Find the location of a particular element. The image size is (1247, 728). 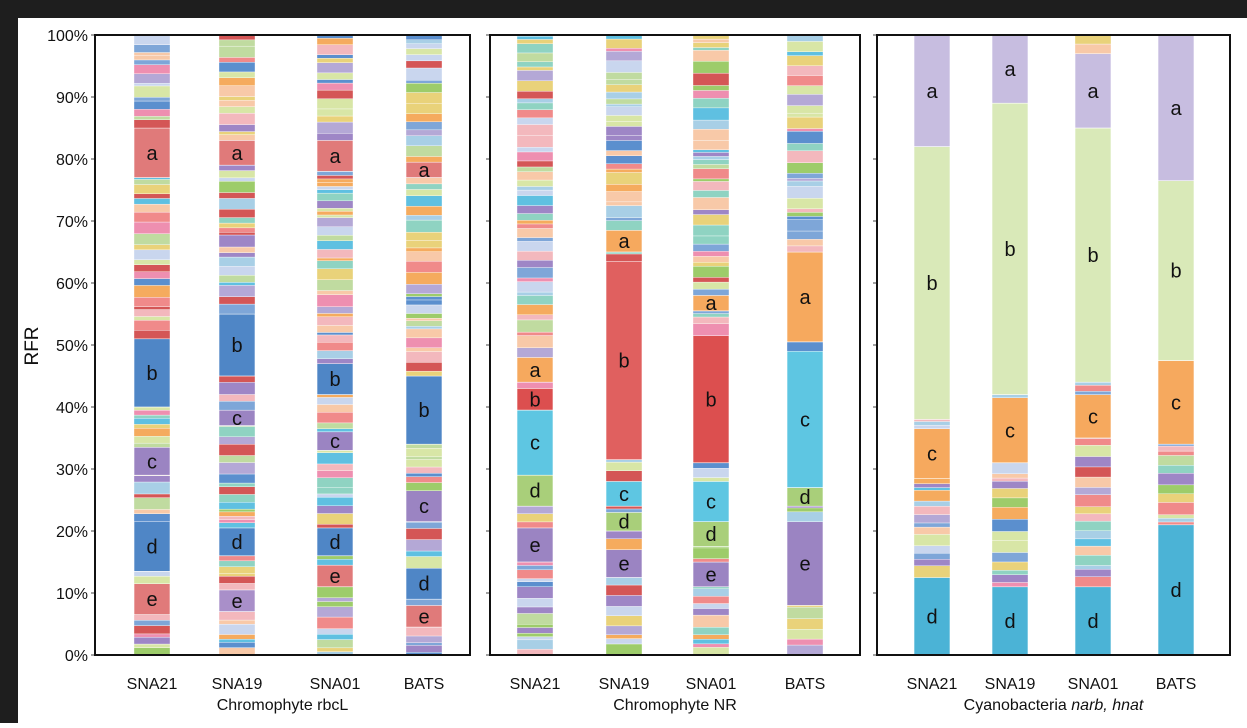

y-tick-label: 70% is located at coordinates (72, 222).